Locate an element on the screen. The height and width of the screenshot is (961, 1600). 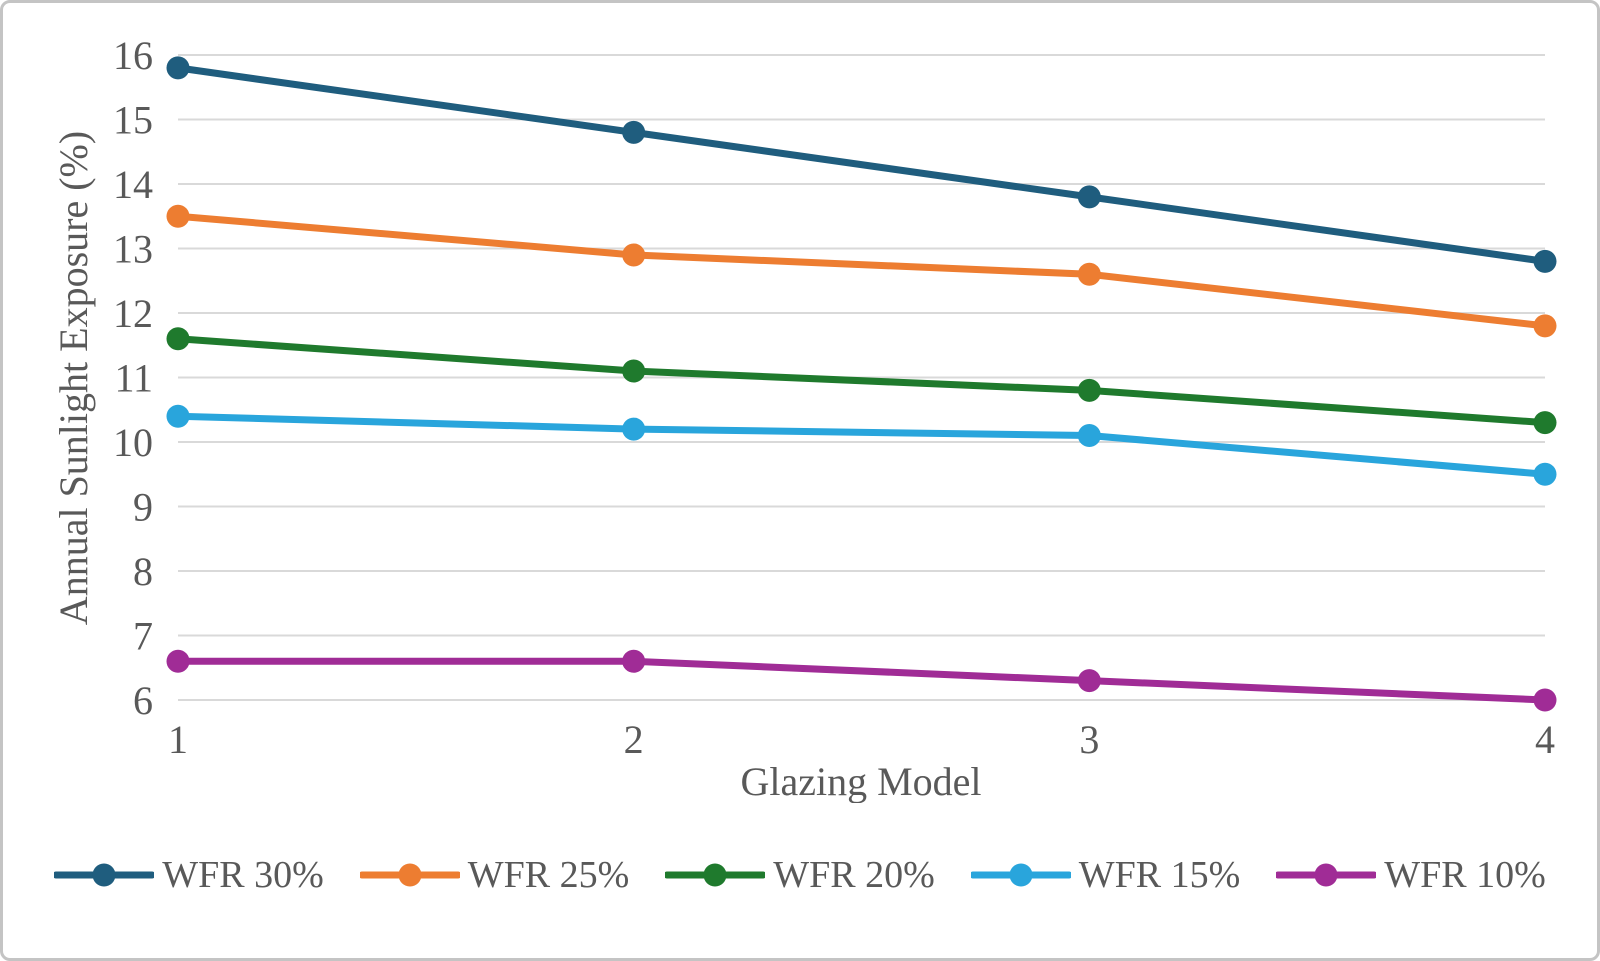
y-tick-label: 14 is located at coordinates (133, 184).